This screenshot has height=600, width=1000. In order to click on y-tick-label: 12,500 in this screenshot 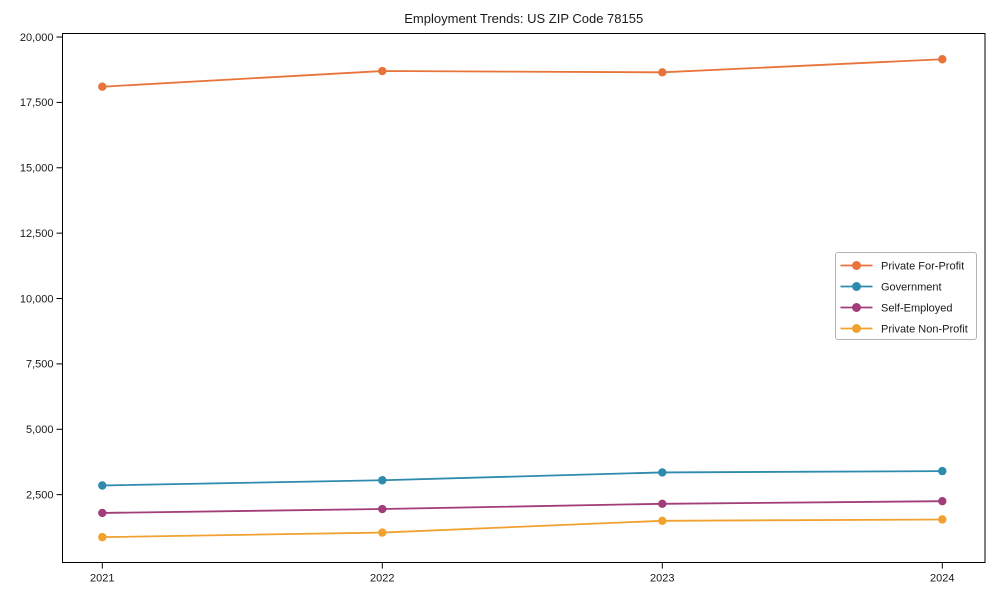, I will do `click(37, 234)`.